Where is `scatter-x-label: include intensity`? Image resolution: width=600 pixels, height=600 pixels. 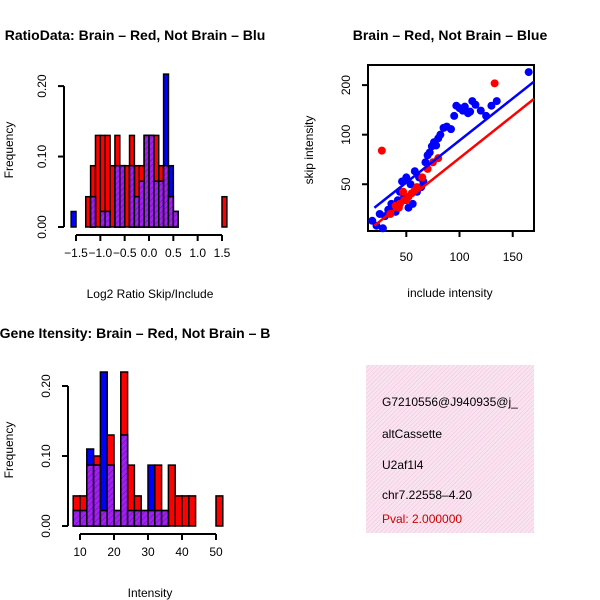
scatter-x-label: include intensity is located at coordinates (449, 293).